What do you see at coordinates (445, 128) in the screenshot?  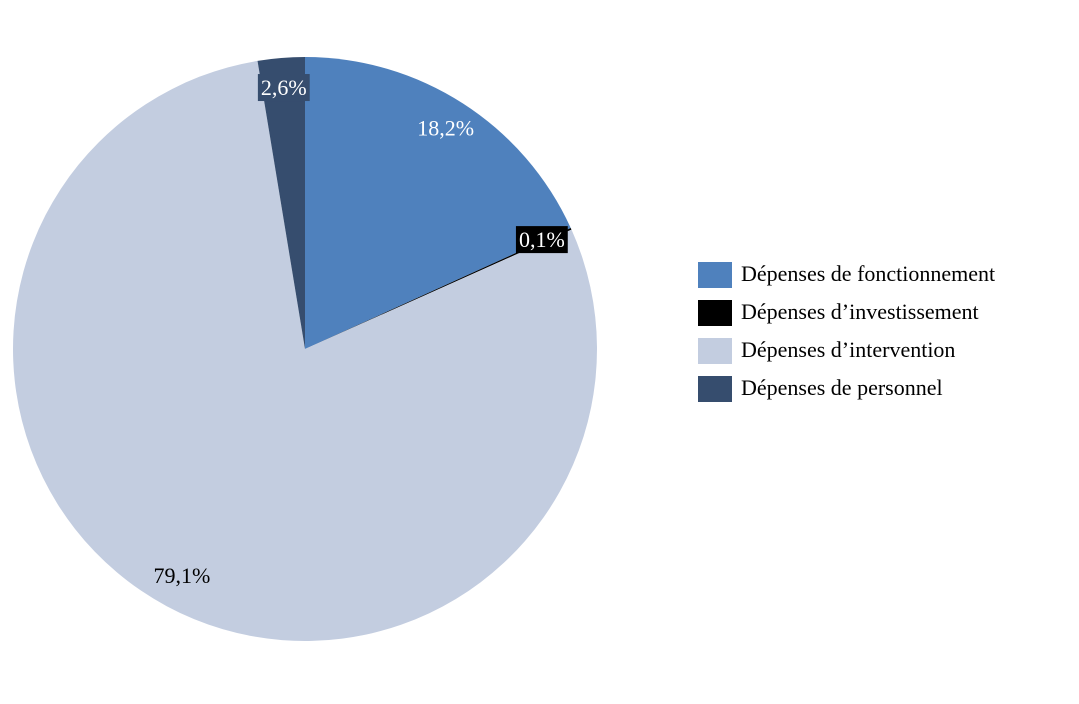 I see `data-label: 18,2%` at bounding box center [445, 128].